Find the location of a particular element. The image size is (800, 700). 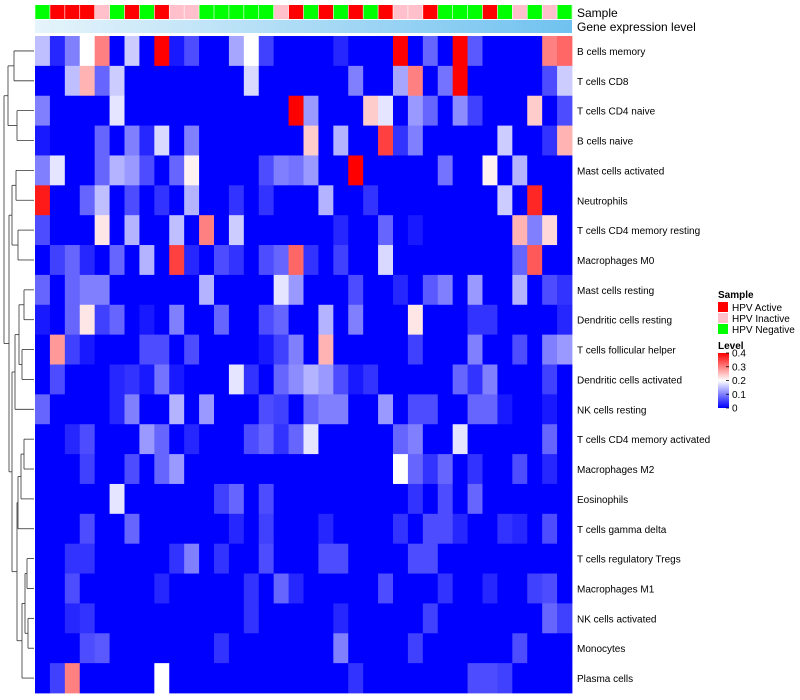

row-label: Plasma cells is located at coordinates (605, 679).